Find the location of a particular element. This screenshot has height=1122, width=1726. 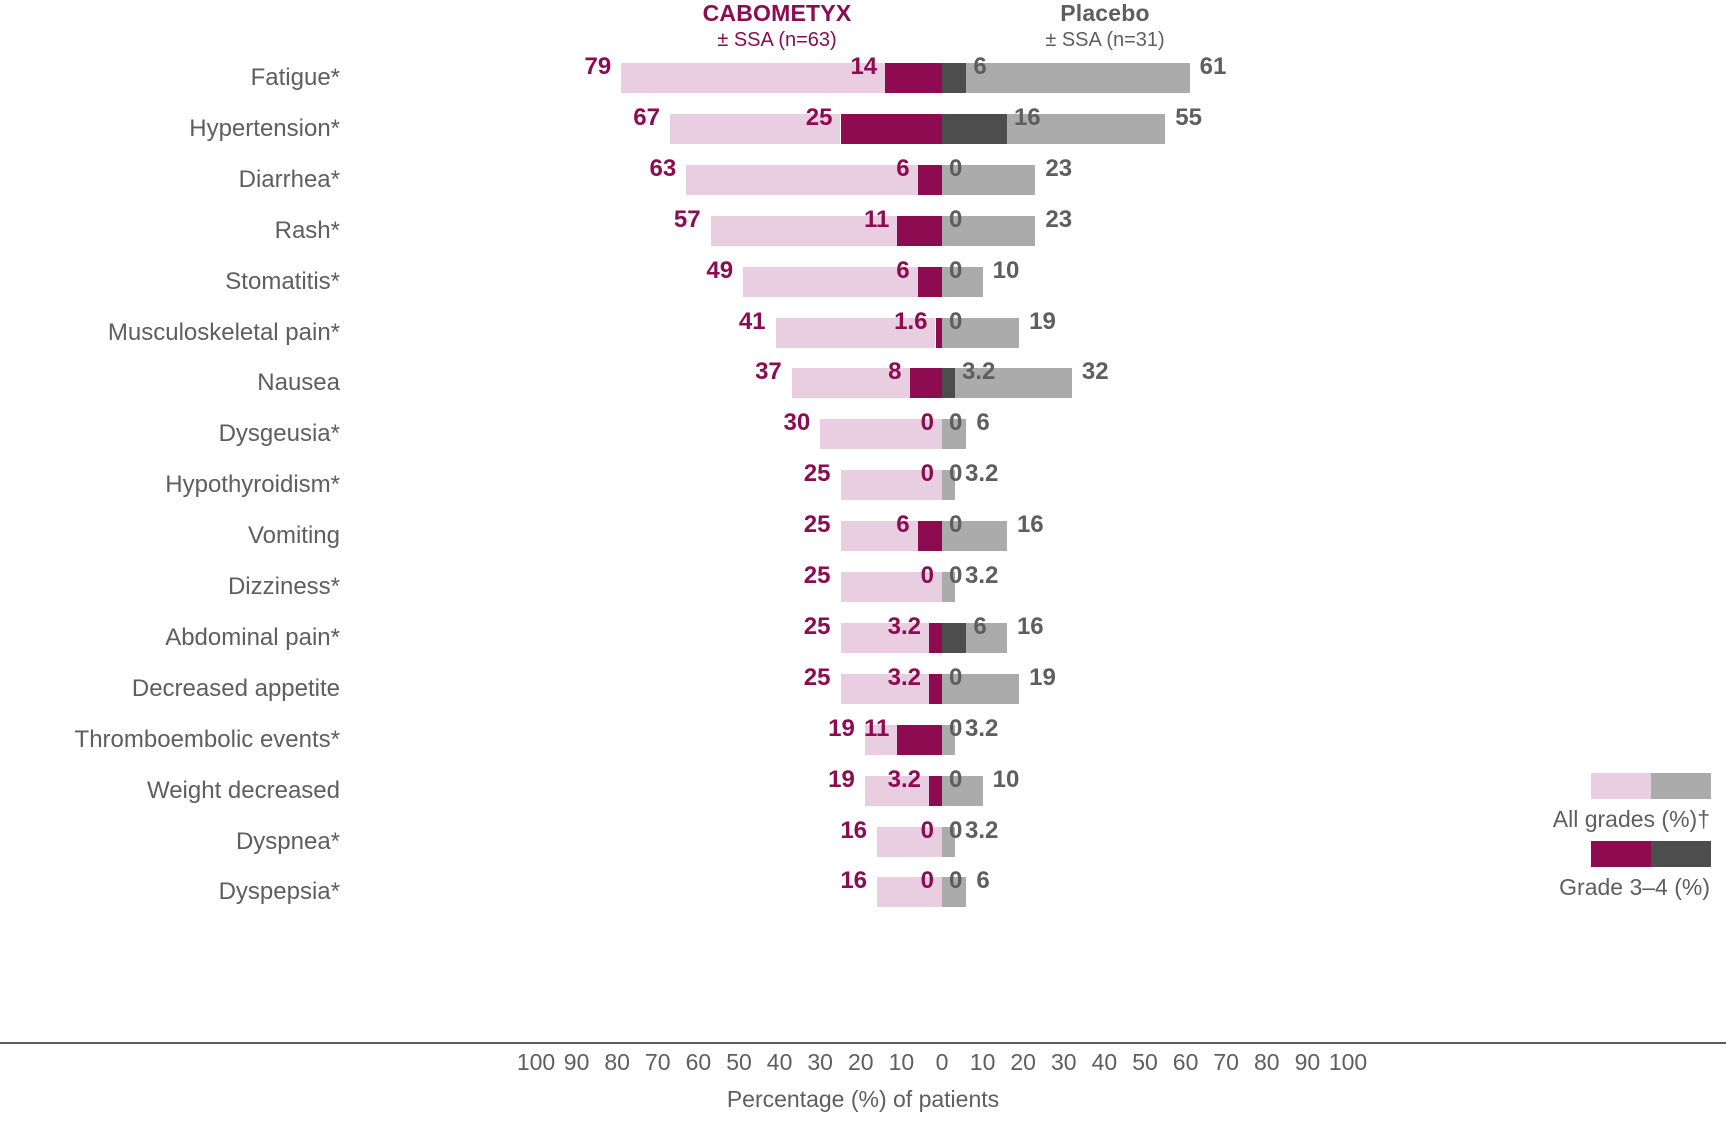

table-row: Weight decreased 19 3.2 0 10 is located at coordinates (863, 791).